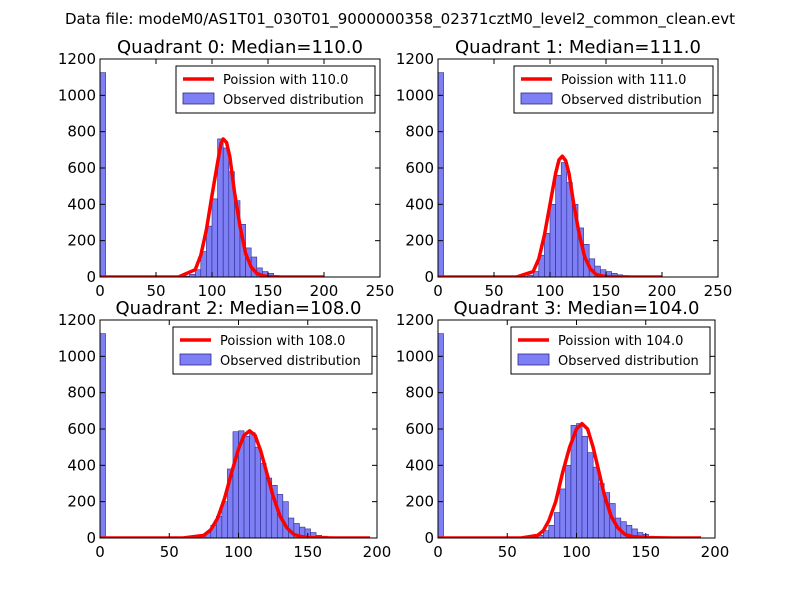 The height and width of the screenshot is (600, 800). I want to click on legend: Poission with 108.0 Observed distribution, so click(272, 350).